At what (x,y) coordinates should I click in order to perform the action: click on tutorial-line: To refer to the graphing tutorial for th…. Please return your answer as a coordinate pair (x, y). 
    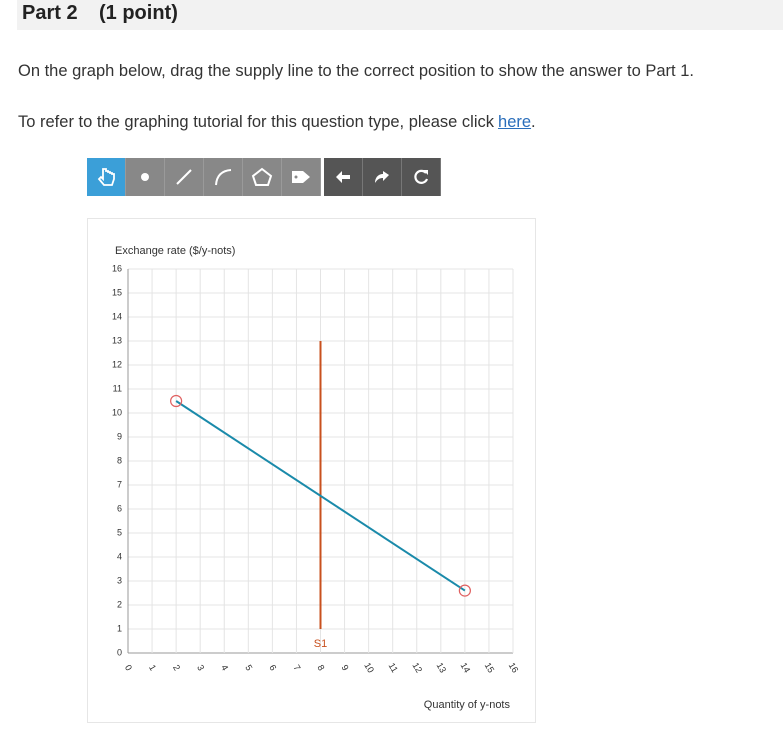
    Looking at the image, I should click on (277, 122).